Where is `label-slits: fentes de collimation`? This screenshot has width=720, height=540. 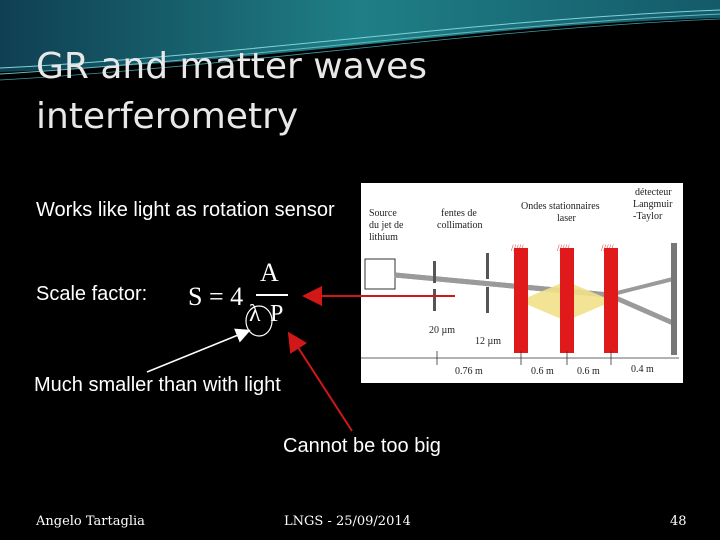 label-slits: fentes de collimation is located at coordinates (460, 219).